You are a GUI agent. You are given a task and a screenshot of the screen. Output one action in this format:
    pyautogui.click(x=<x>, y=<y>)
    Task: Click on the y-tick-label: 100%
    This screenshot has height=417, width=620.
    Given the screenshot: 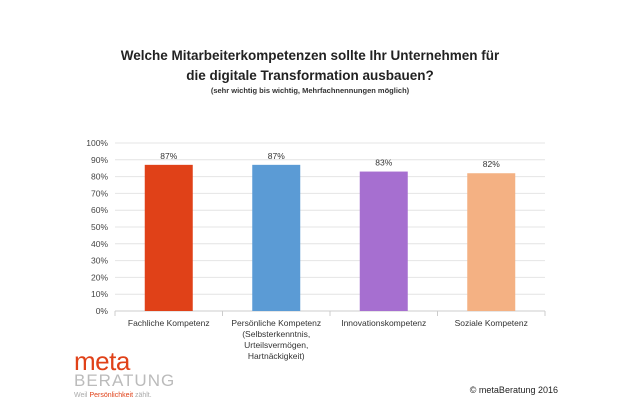 What is the action you would take?
    pyautogui.click(x=97, y=143)
    